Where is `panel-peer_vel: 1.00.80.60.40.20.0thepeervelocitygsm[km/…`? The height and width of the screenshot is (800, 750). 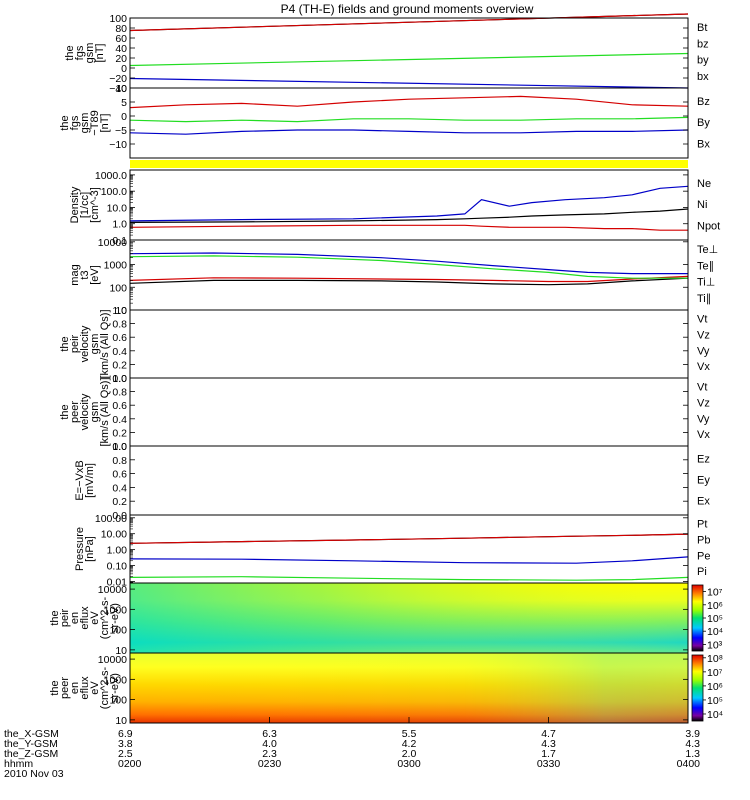
panel-peer_vel: 1.00.80.60.40.20.0thepeervelocitygsm[km/… is located at coordinates (384, 413).